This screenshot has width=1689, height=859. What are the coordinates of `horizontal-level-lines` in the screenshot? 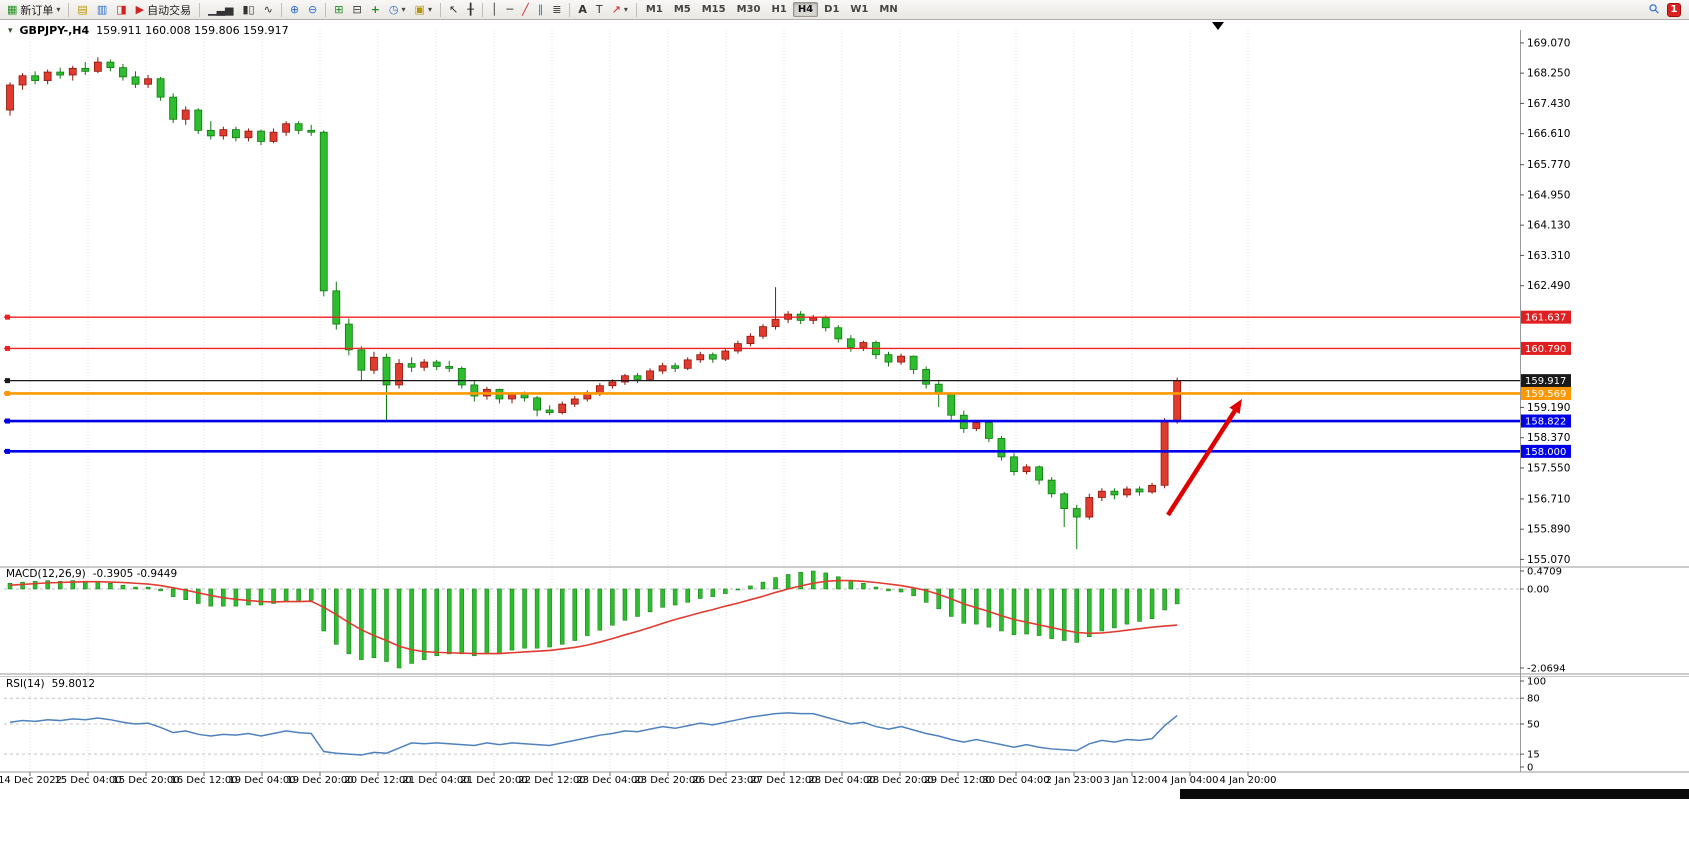 It's located at (762, 384).